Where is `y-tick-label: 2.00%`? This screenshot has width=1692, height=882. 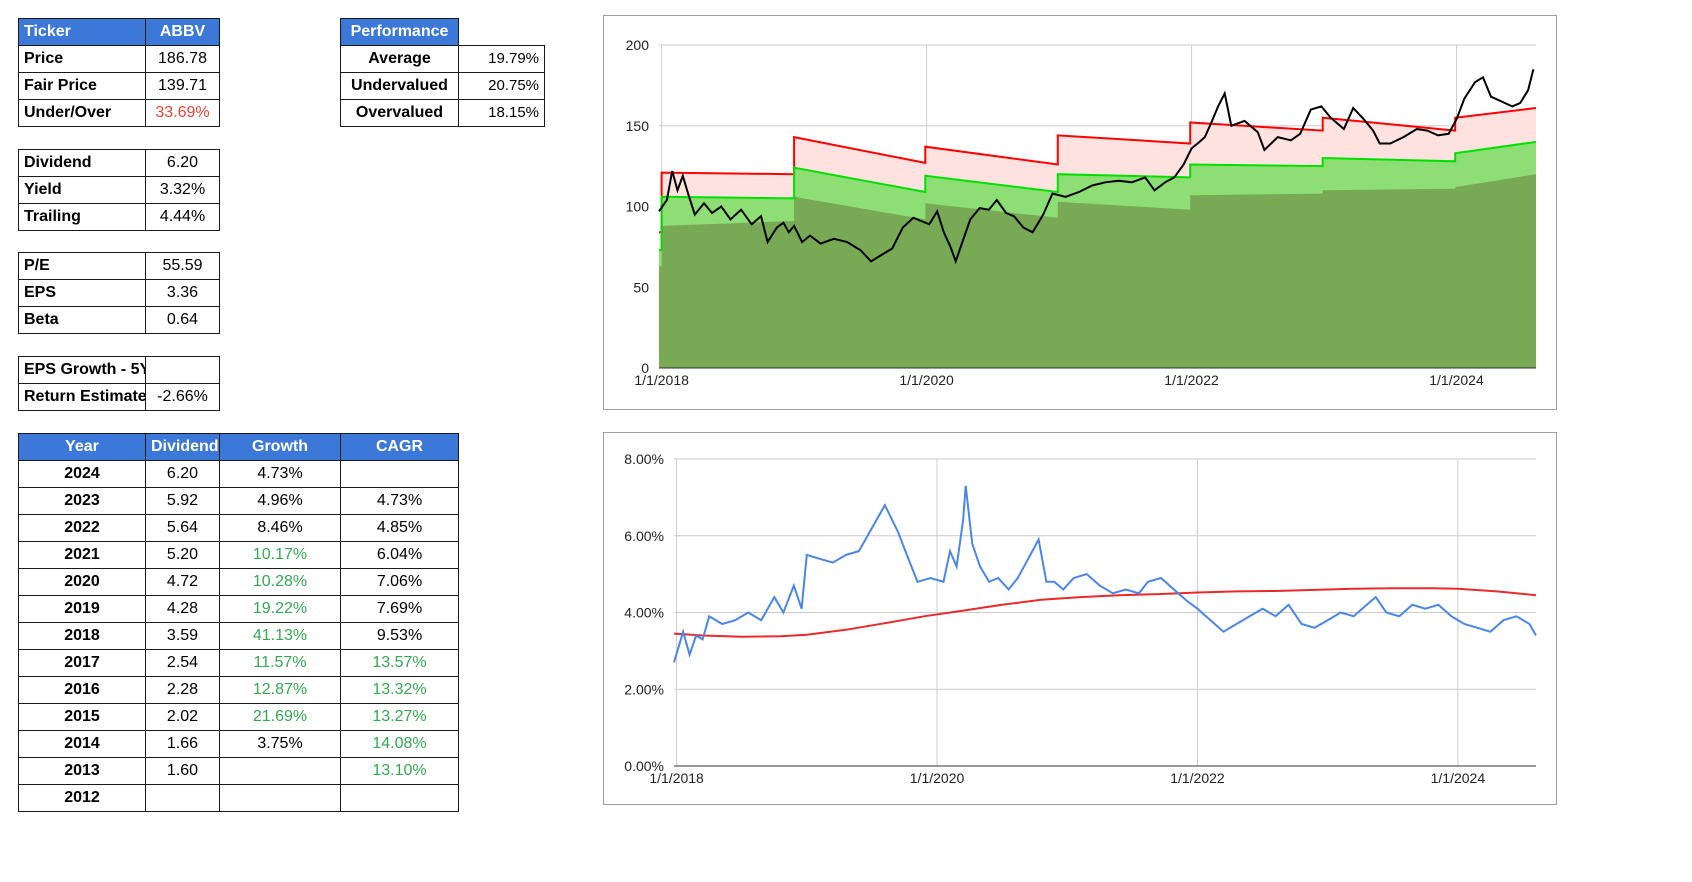
y-tick-label: 2.00% is located at coordinates (644, 689).